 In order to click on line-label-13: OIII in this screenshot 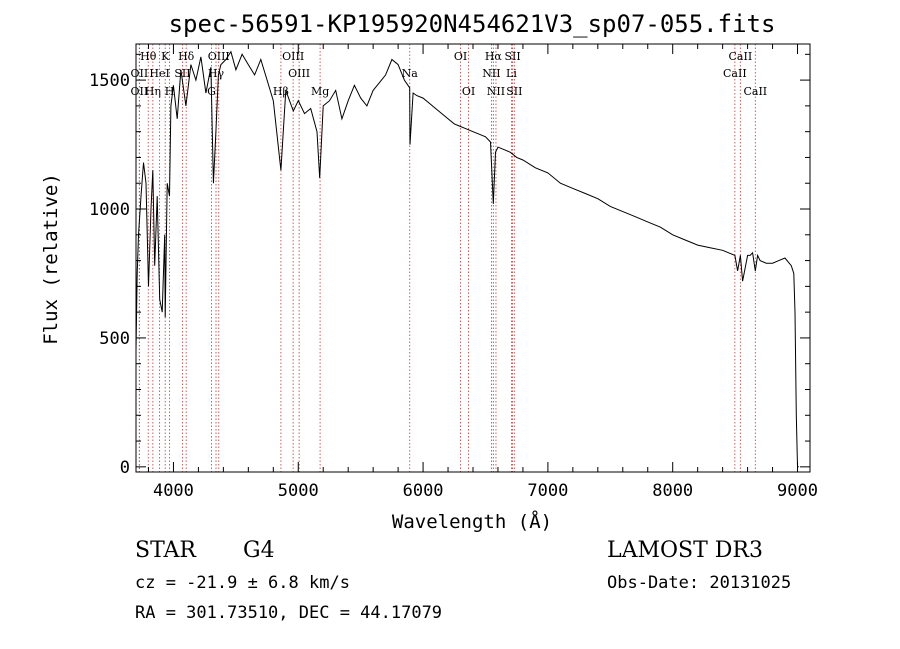, I will do `click(299, 73)`.